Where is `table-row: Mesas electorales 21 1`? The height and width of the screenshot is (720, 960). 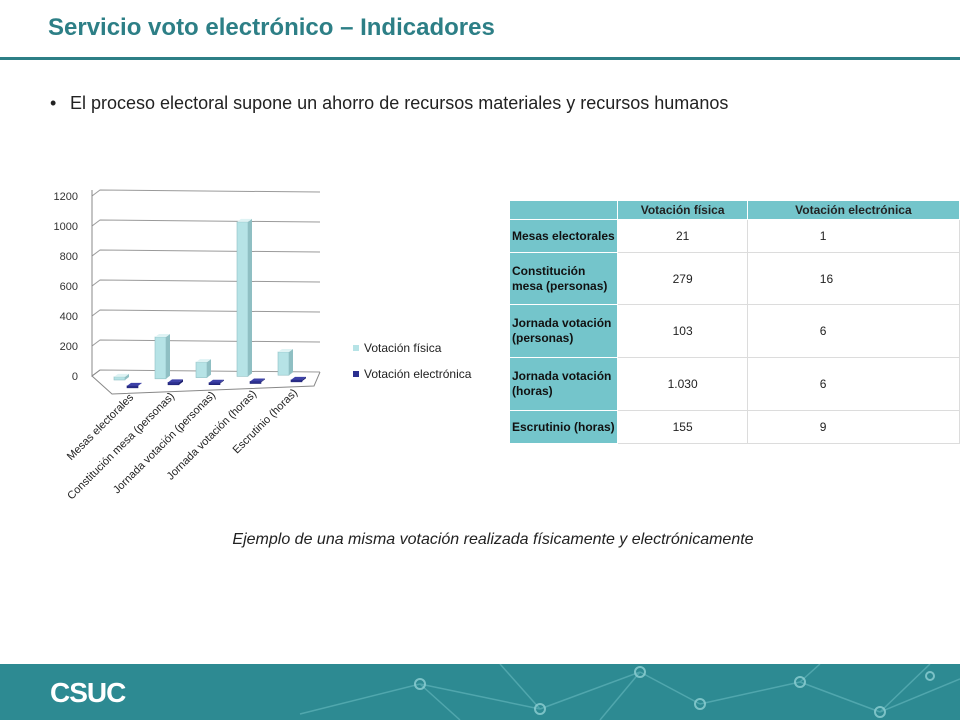 table-row: Mesas electorales 21 1 is located at coordinates (734, 236).